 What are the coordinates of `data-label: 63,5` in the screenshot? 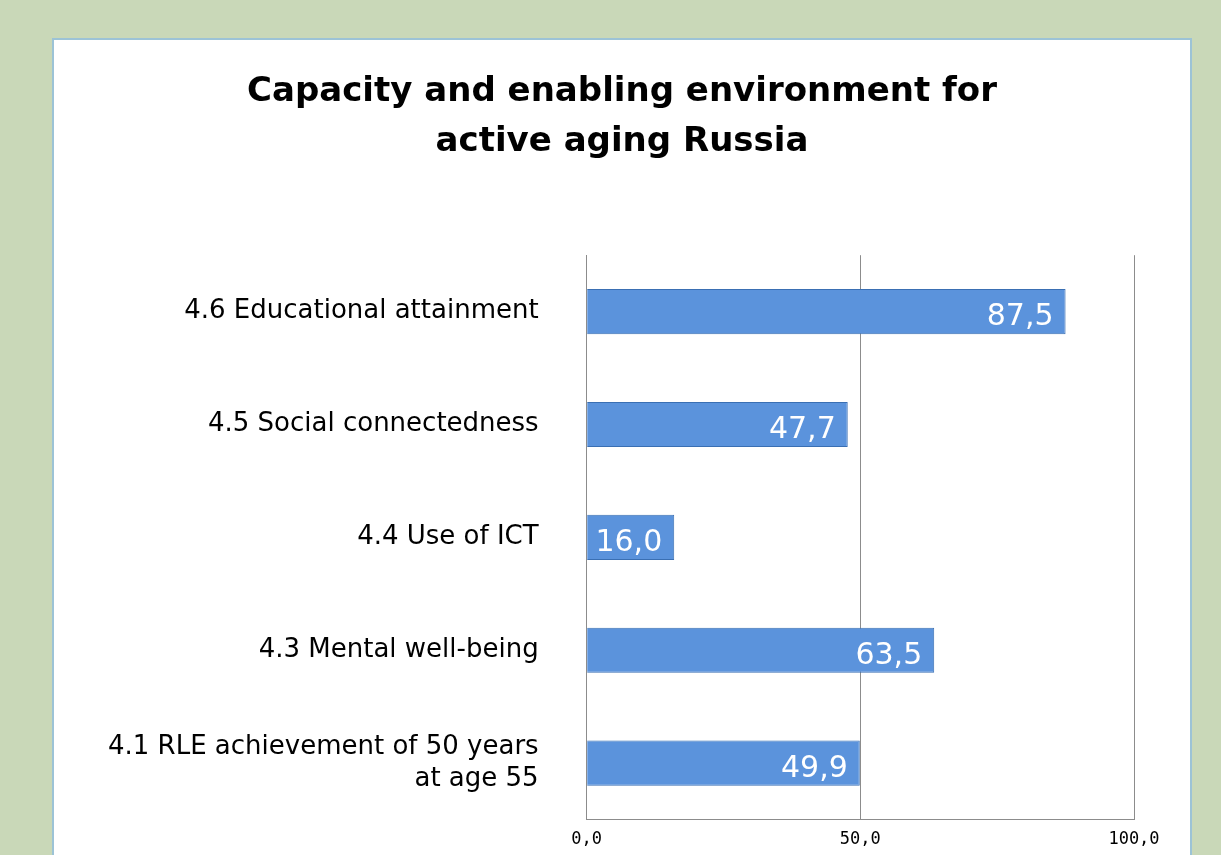 It's located at (889, 654).